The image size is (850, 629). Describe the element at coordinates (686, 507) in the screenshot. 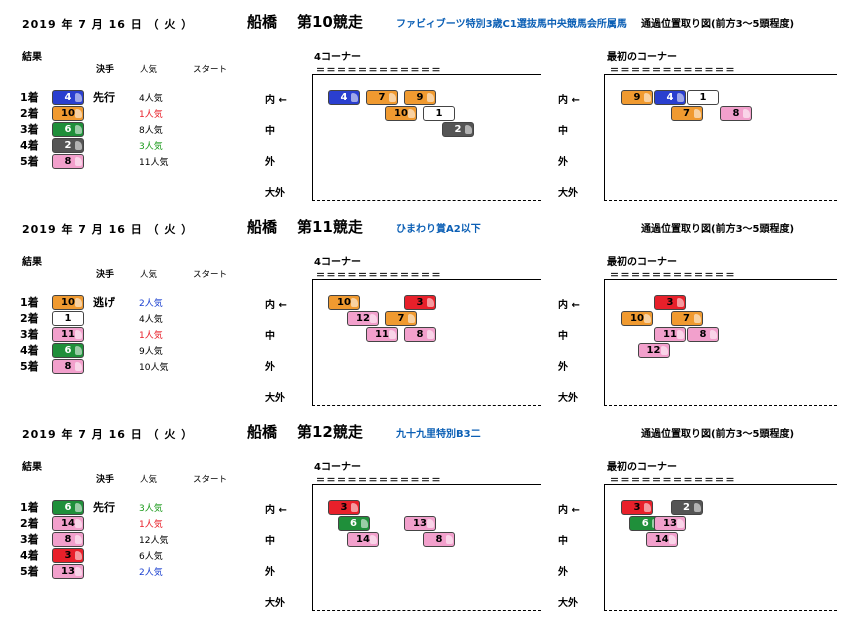

I see `corner-first-horse-cap: 2` at that location.